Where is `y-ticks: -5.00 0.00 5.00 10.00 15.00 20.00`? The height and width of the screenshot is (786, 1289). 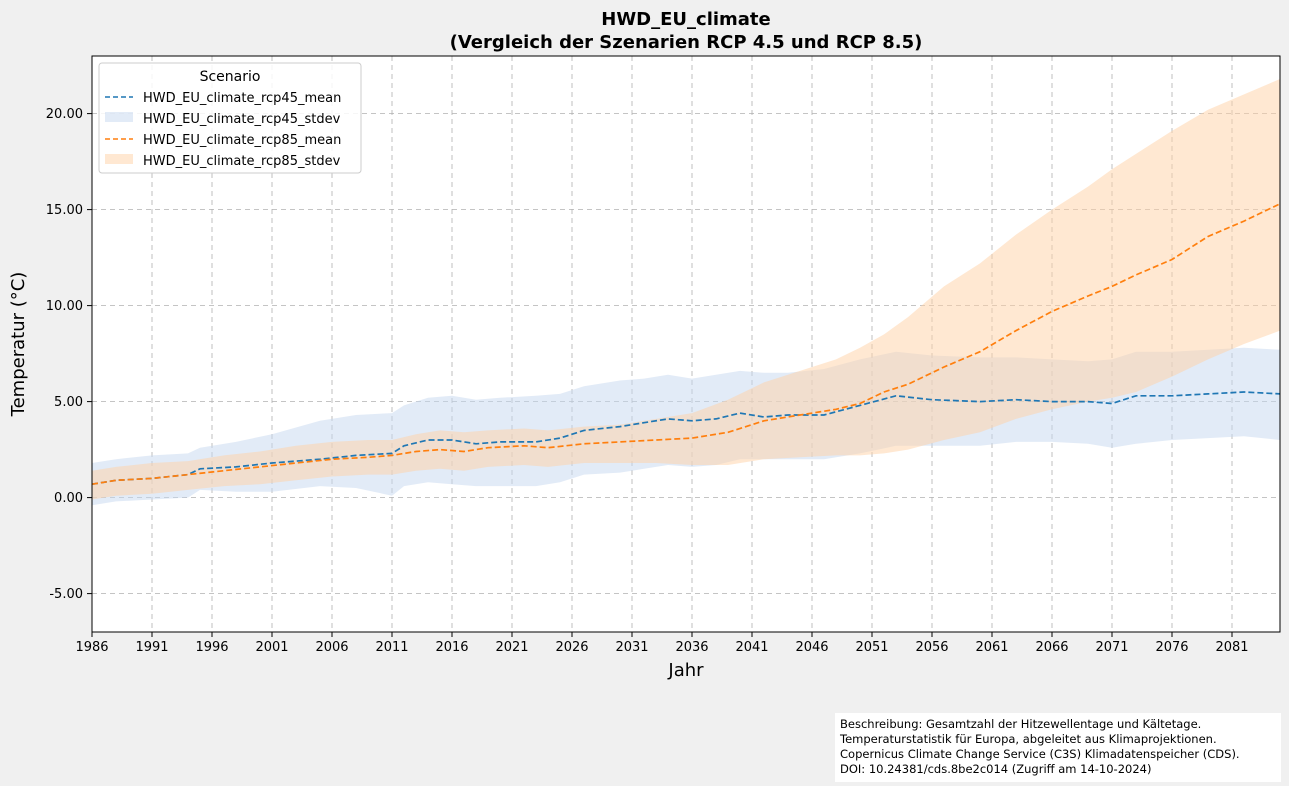 y-ticks: -5.00 0.00 5.00 10.00 15.00 20.00 is located at coordinates (69, 354).